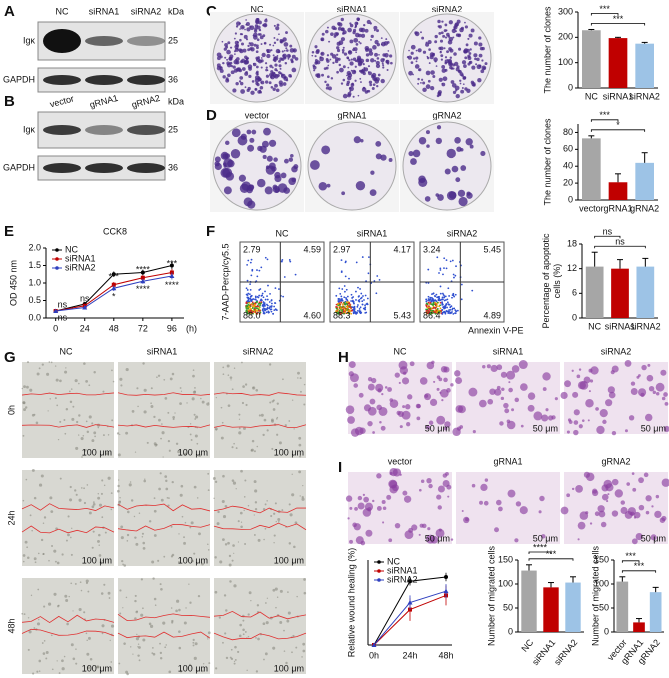 Image resolution: width=669 pixels, height=678 pixels. I want to click on x-axis-label: (h), so click(191, 328).